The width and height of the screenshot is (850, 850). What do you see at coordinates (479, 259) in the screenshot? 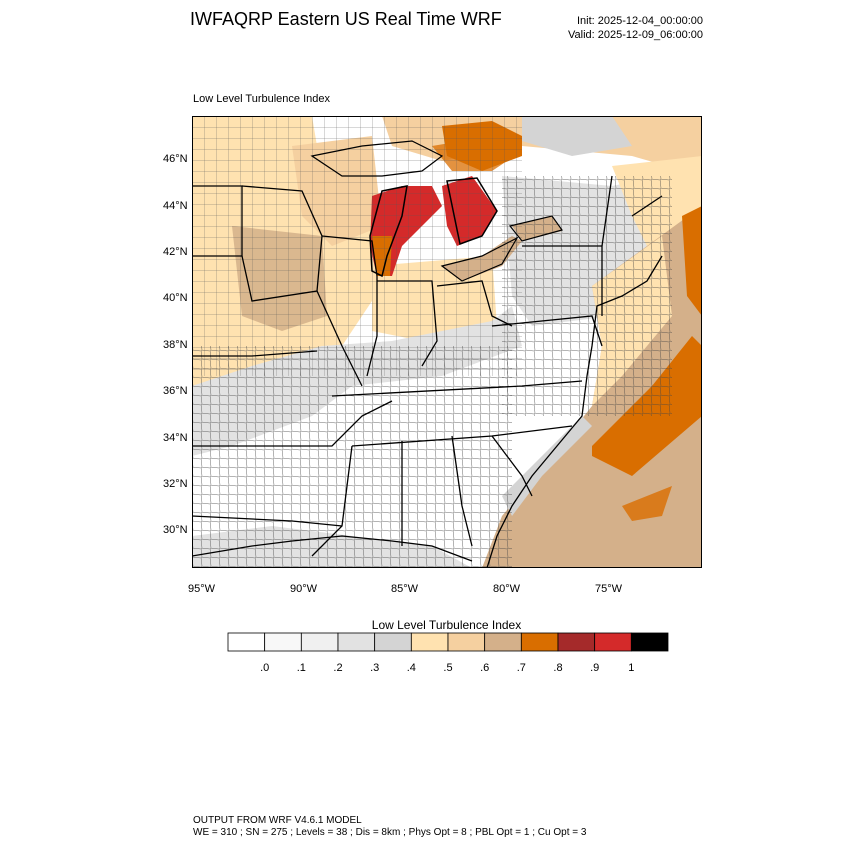
I see `lake-outline-erie` at bounding box center [479, 259].